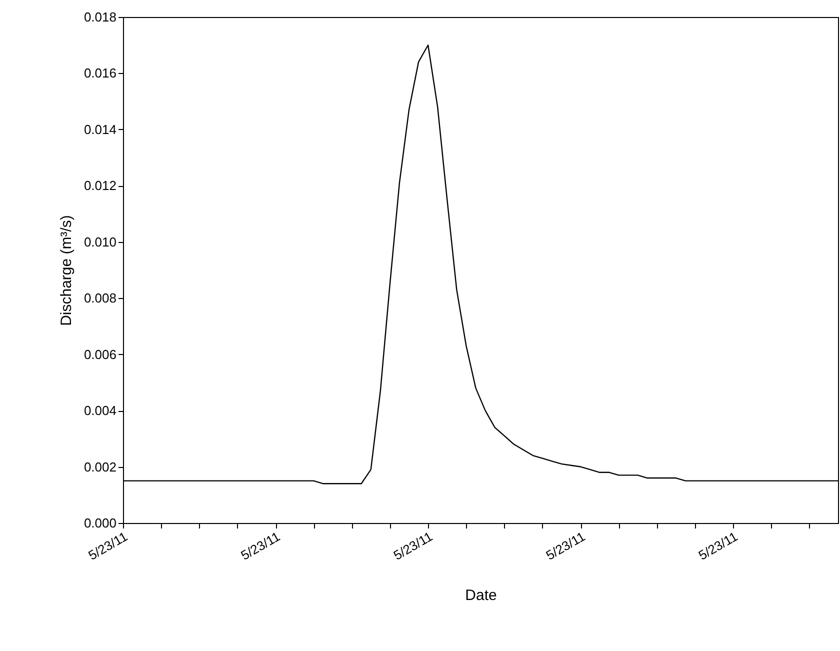  Describe the element at coordinates (100, 129) in the screenshot. I see `y-tick-label: 0.014` at that location.